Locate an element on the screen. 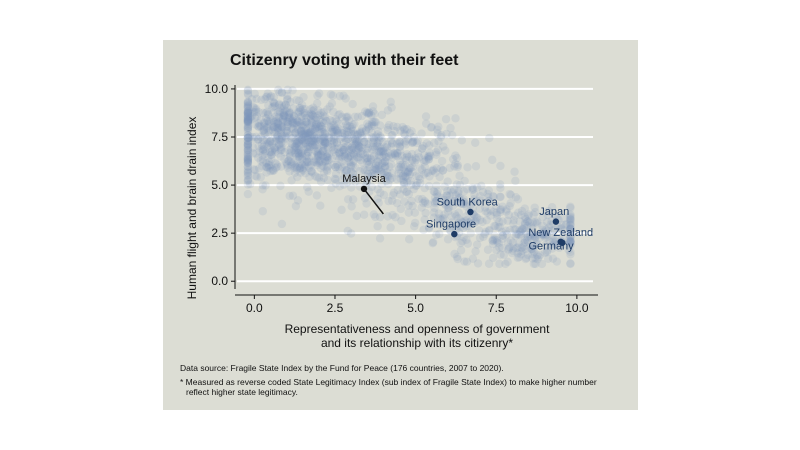  x-tick-label-3: 7.5 is located at coordinates (496, 308).